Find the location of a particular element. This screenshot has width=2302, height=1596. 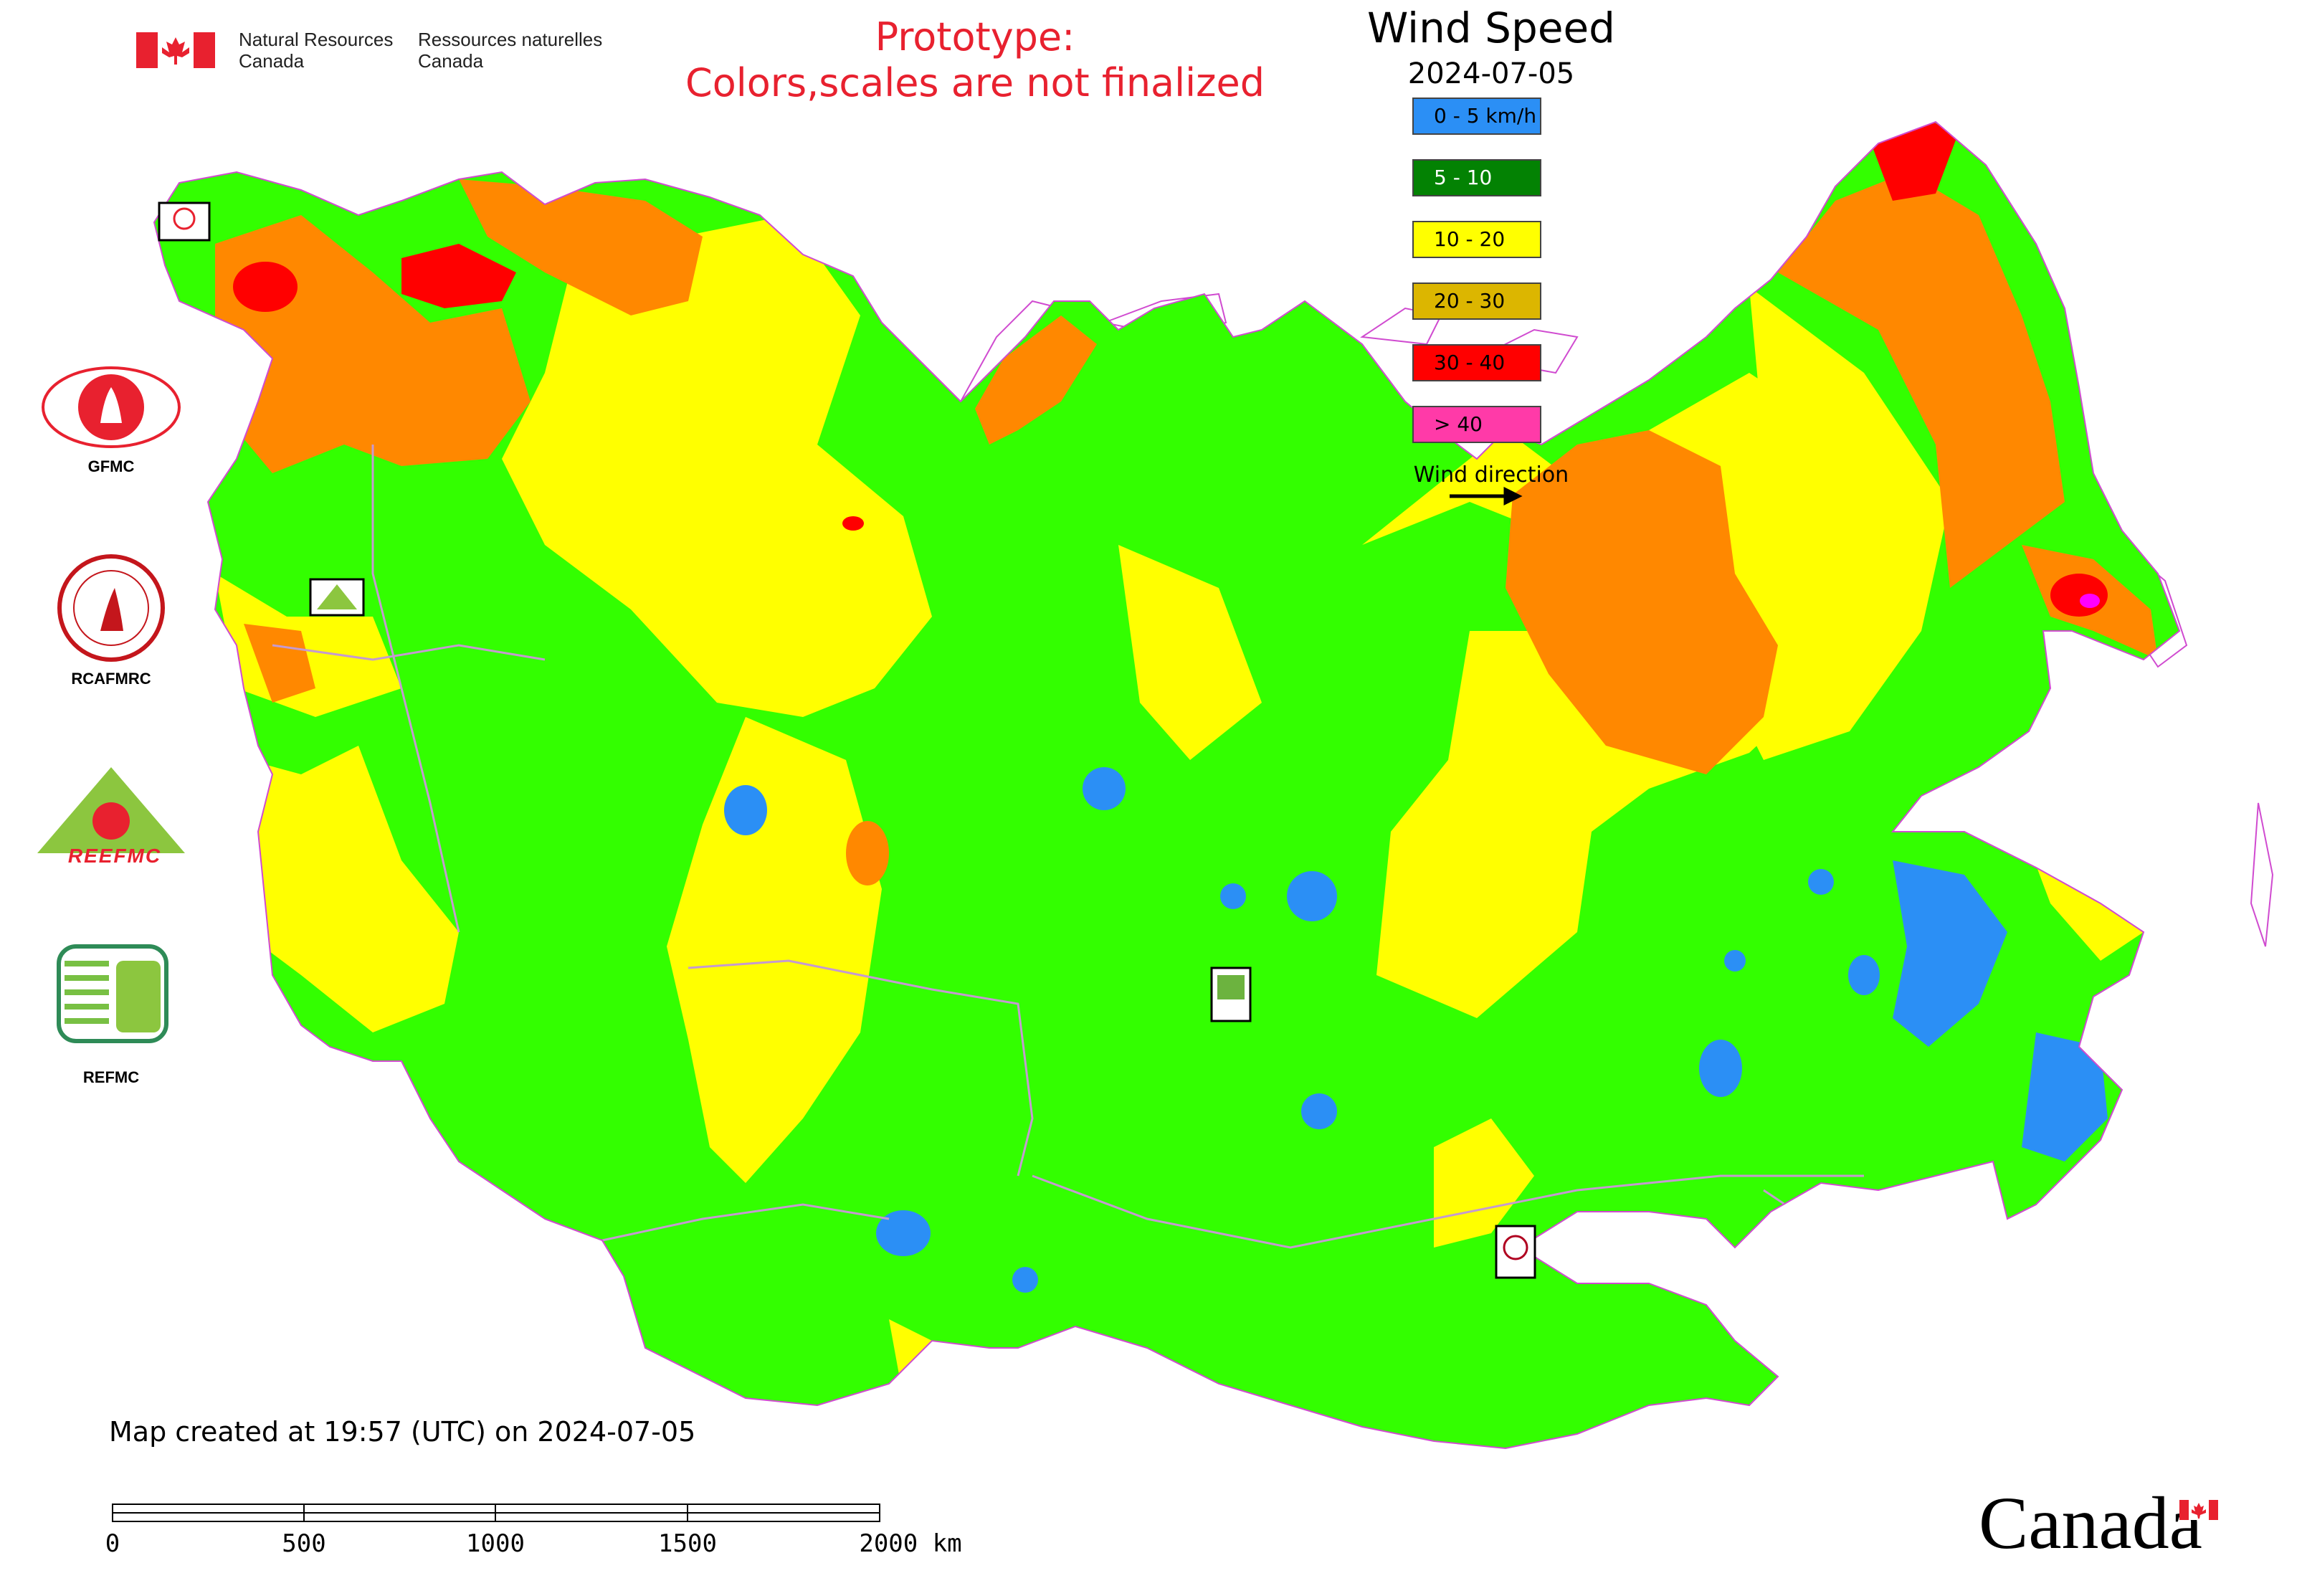

legend-item: > 40 is located at coordinates (1477, 424).